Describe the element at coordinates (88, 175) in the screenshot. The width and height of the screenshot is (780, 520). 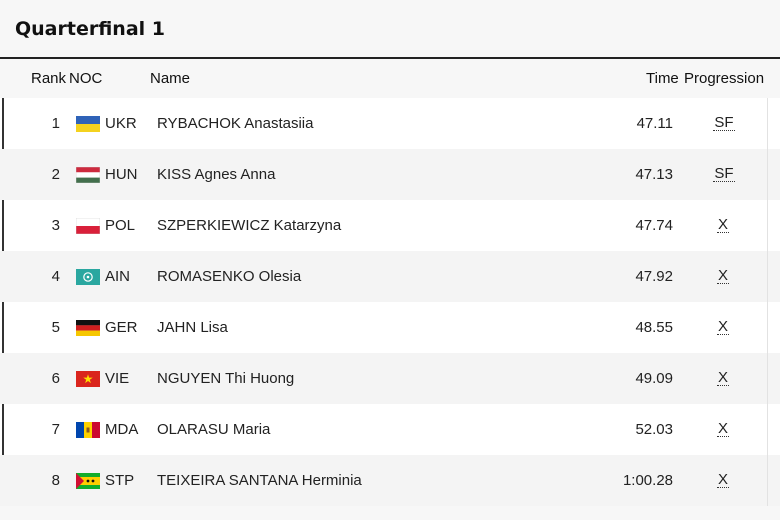
I see `hungary-flag-icon` at that location.